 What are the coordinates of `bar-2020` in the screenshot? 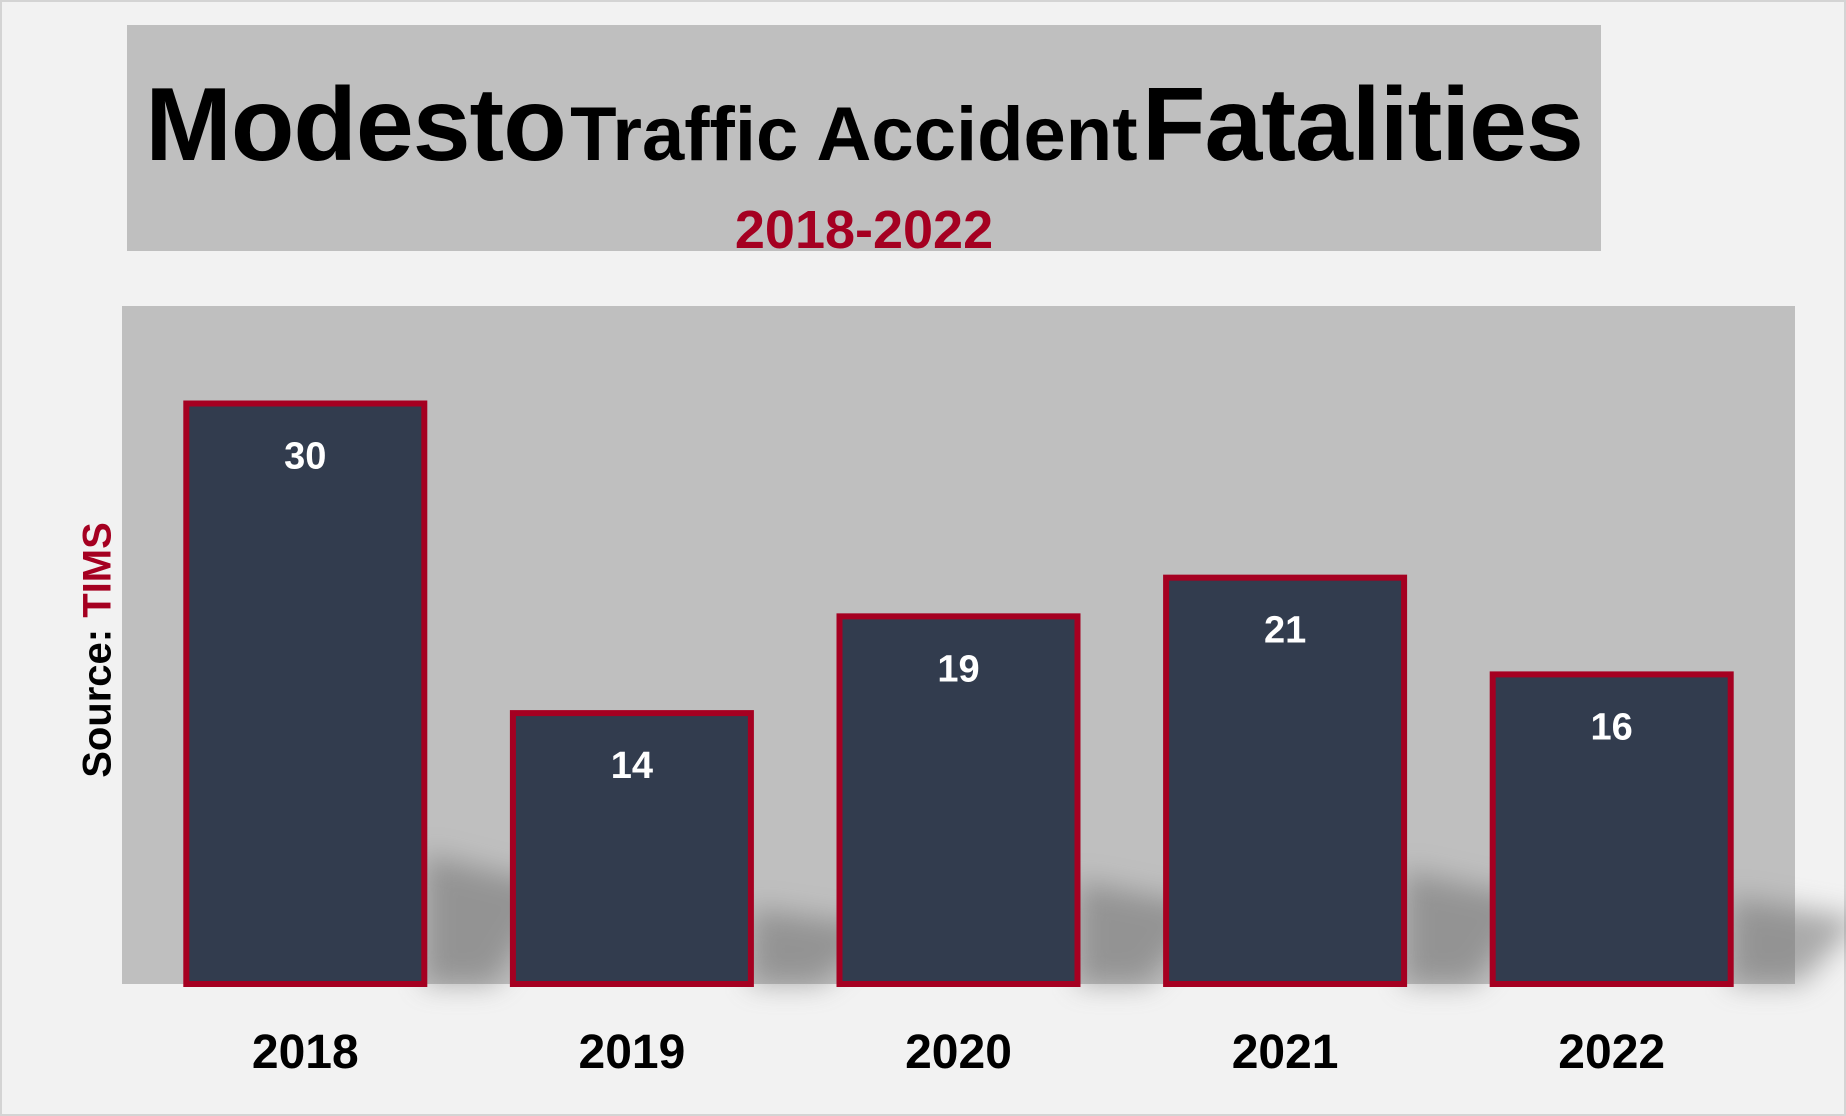 It's located at (958, 800).